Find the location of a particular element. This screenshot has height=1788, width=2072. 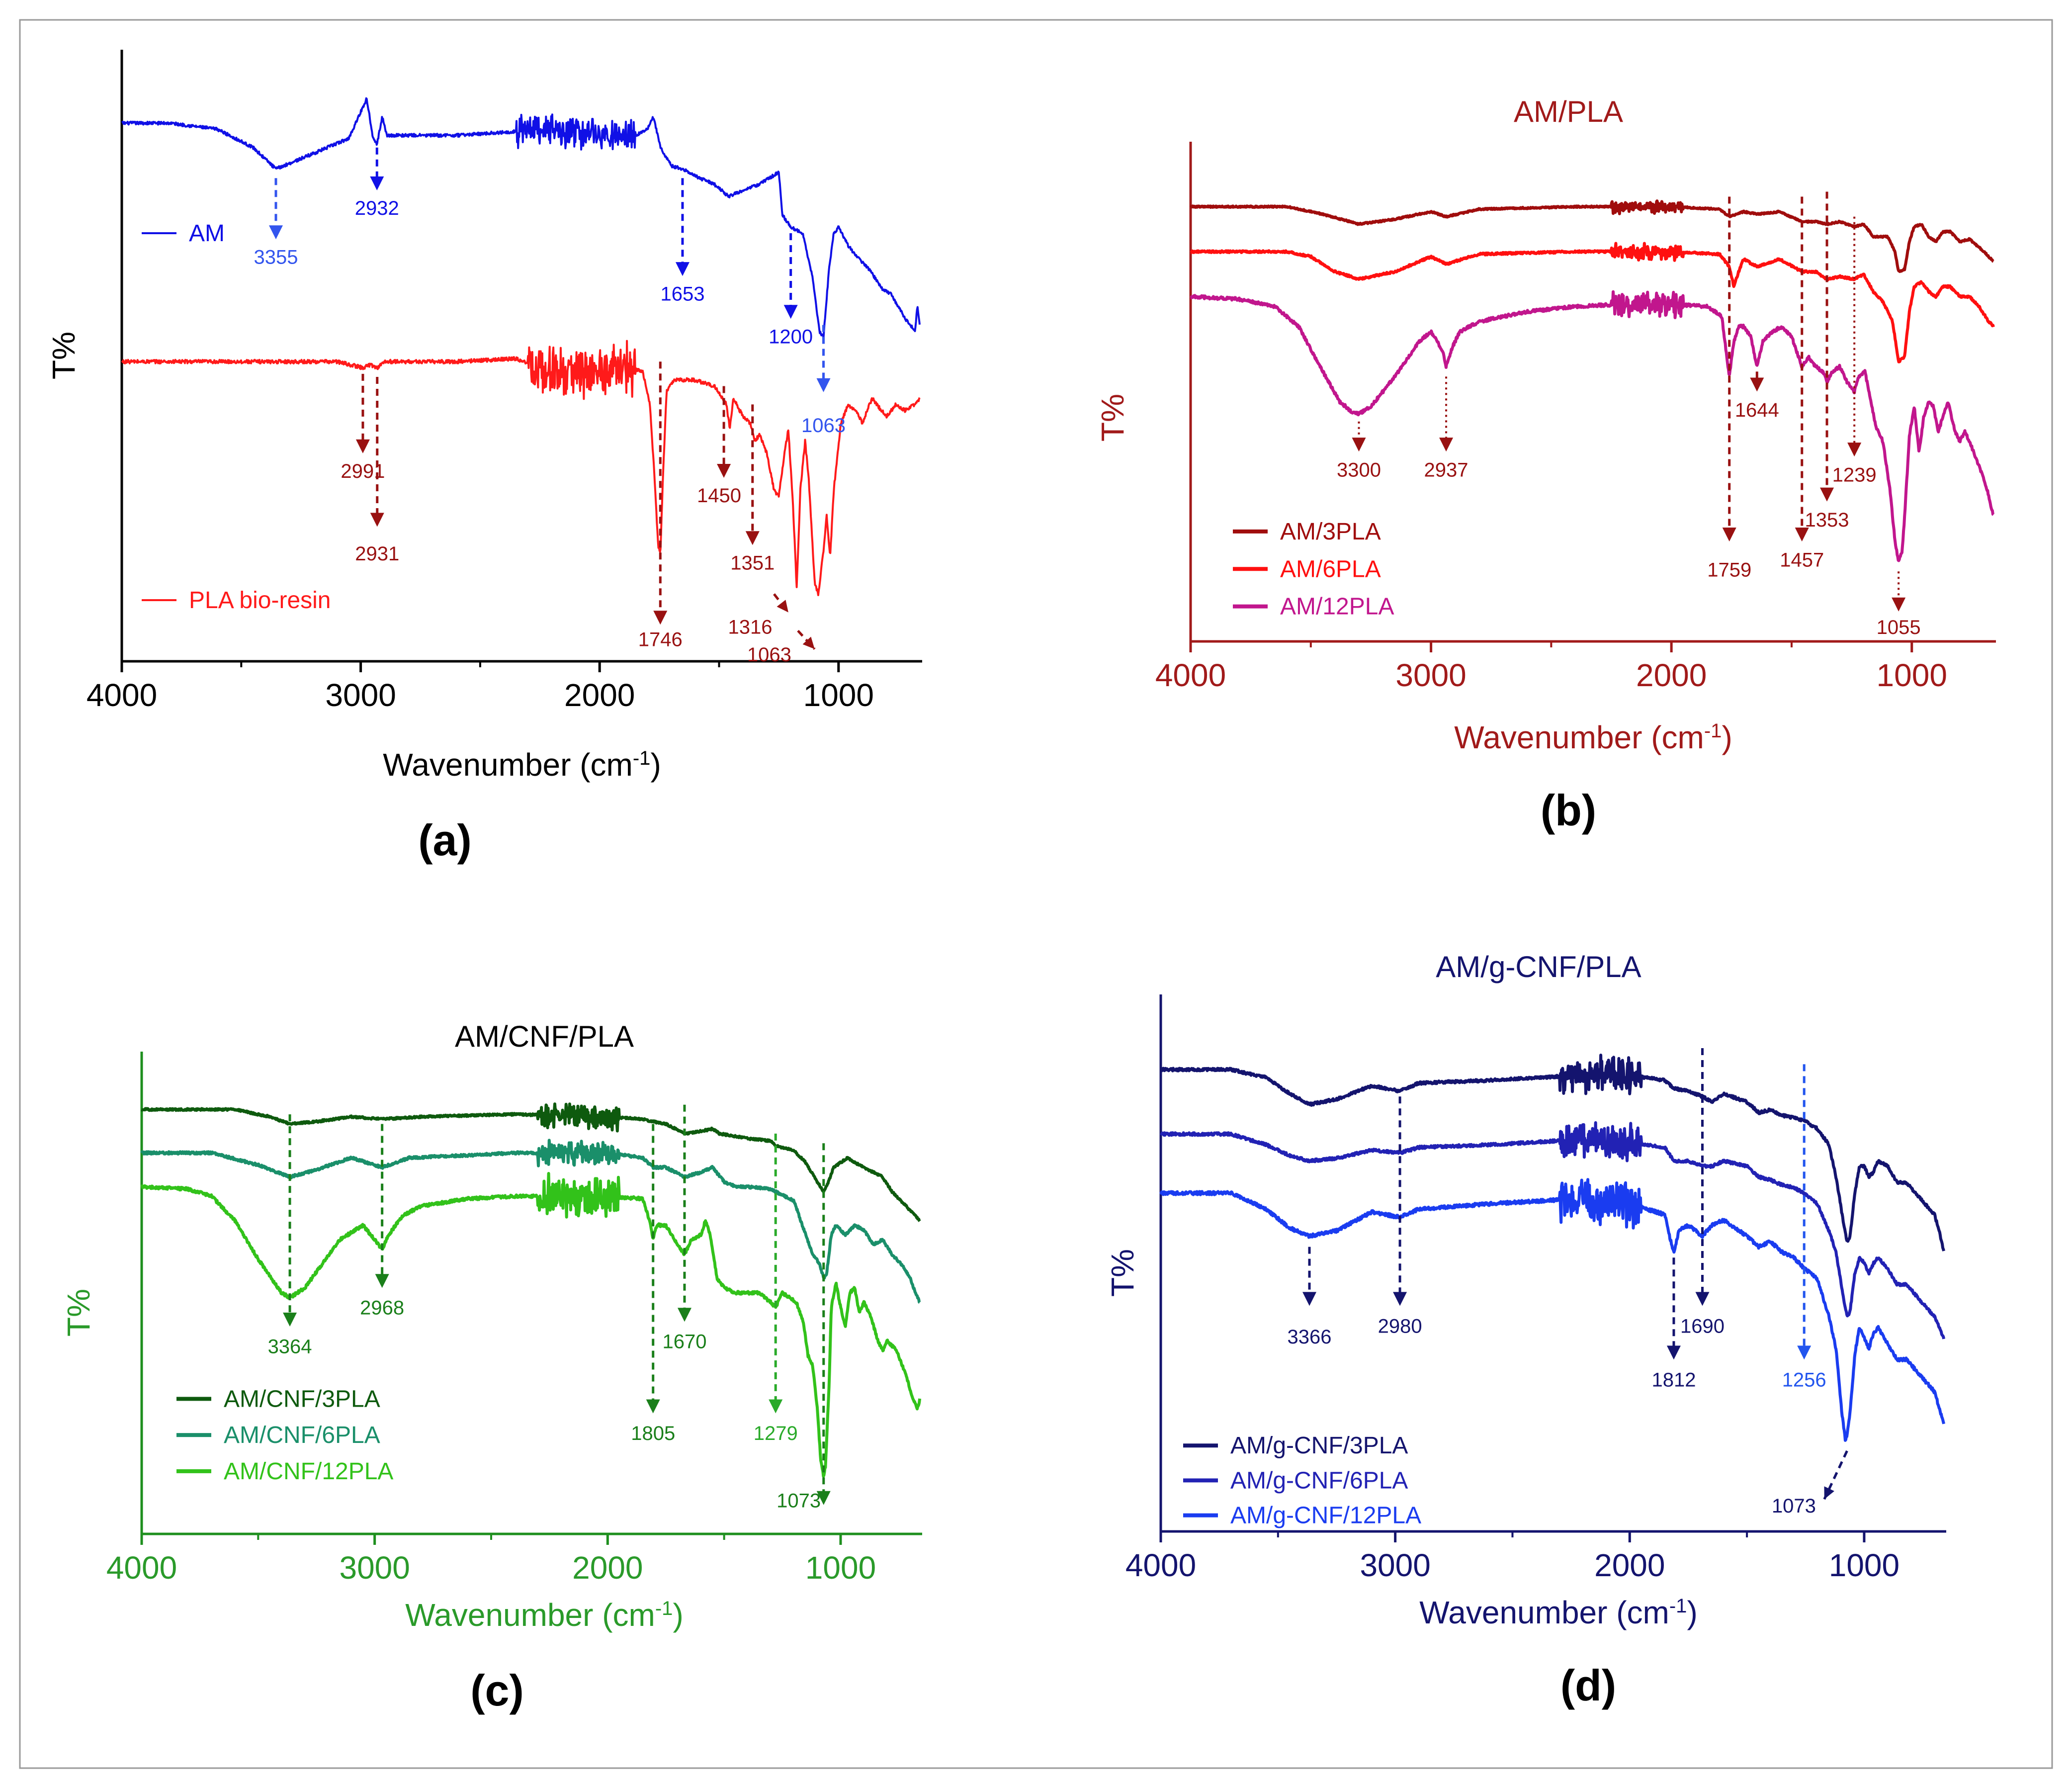

panel-d-x-label: Wavenumber (cm-1) is located at coordinates (1558, 1613).